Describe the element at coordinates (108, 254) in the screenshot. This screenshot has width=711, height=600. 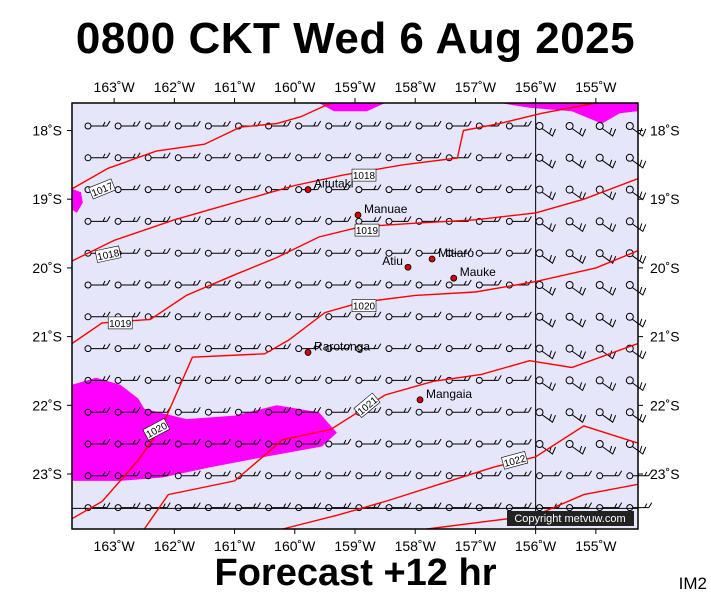
I see `isobar-label: 1018` at that location.